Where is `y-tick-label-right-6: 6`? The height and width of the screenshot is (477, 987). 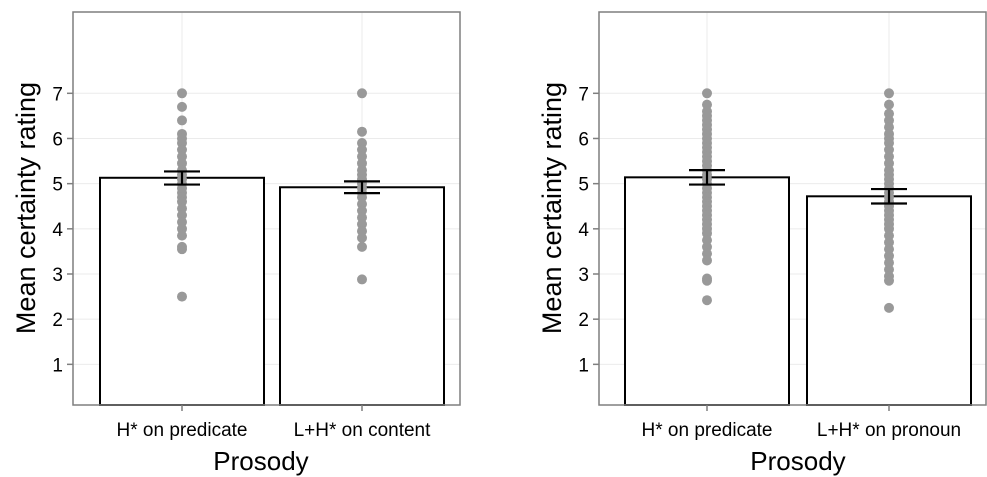 y-tick-label-right-6: 6 is located at coordinates (583, 139).